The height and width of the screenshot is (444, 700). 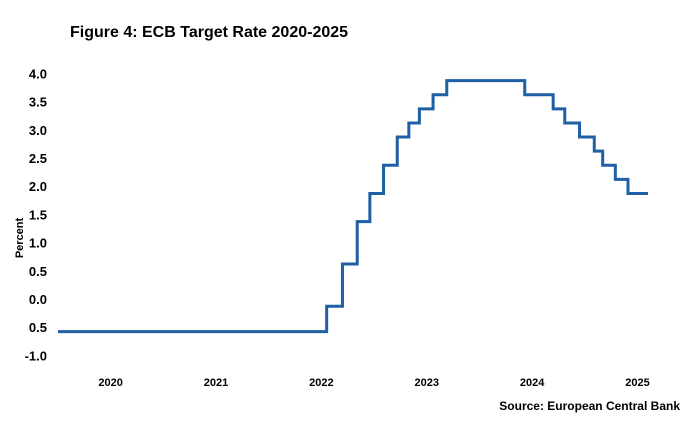 What do you see at coordinates (38, 214) in the screenshot?
I see `y-tick-label: 1.5` at bounding box center [38, 214].